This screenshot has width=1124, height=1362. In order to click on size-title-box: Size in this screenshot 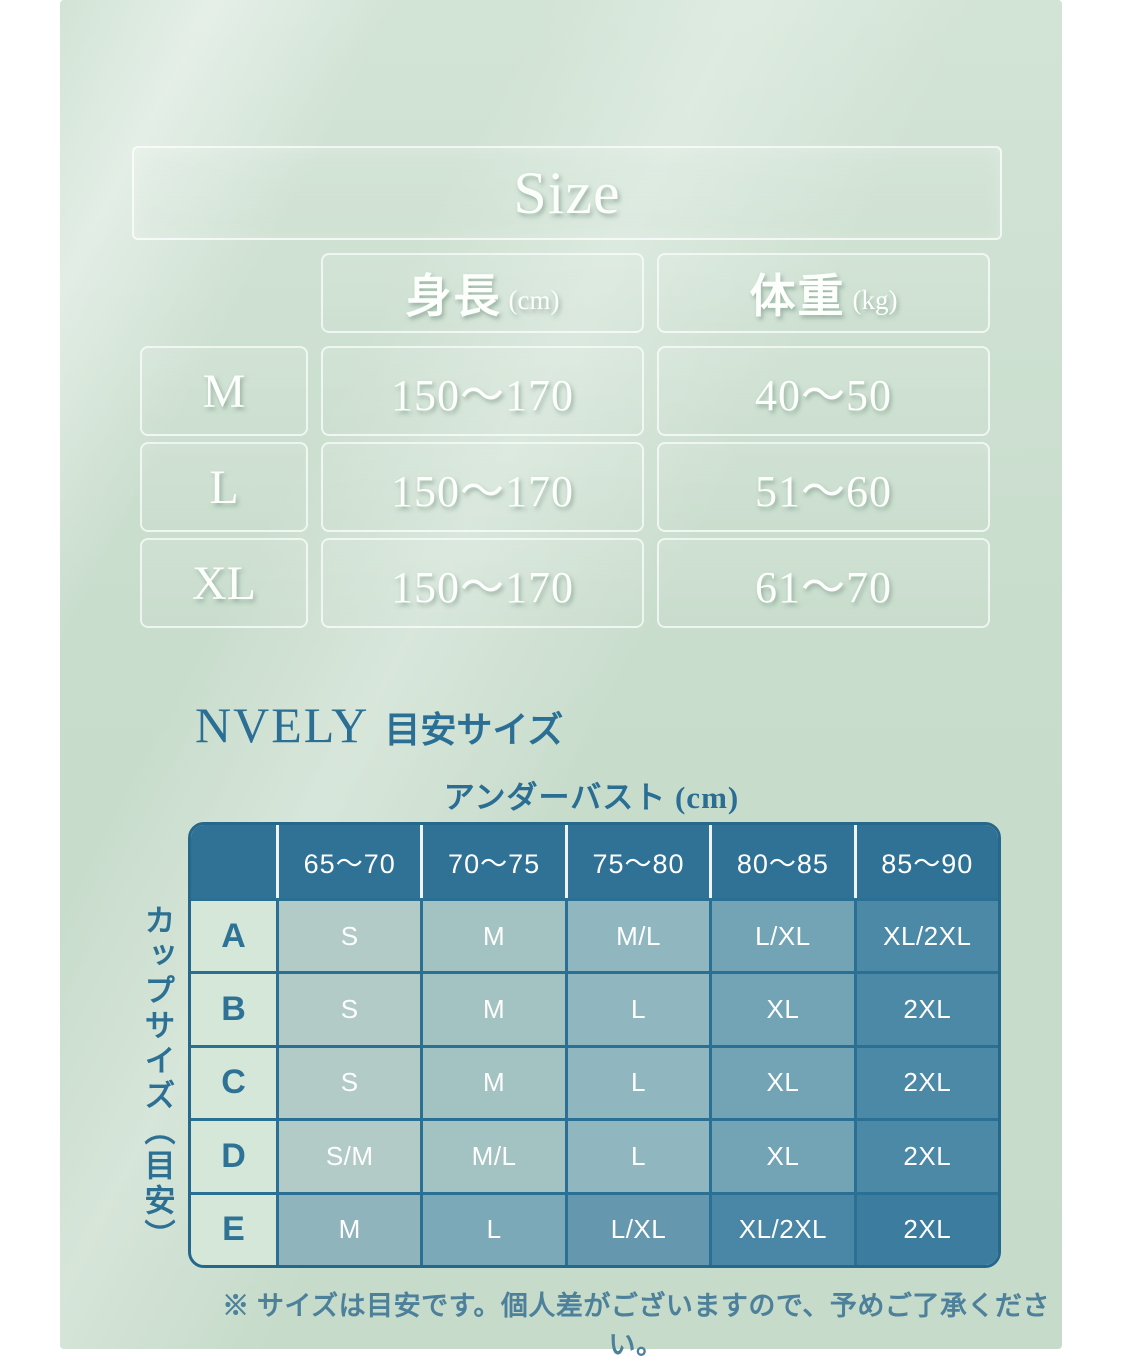, I will do `click(567, 193)`.